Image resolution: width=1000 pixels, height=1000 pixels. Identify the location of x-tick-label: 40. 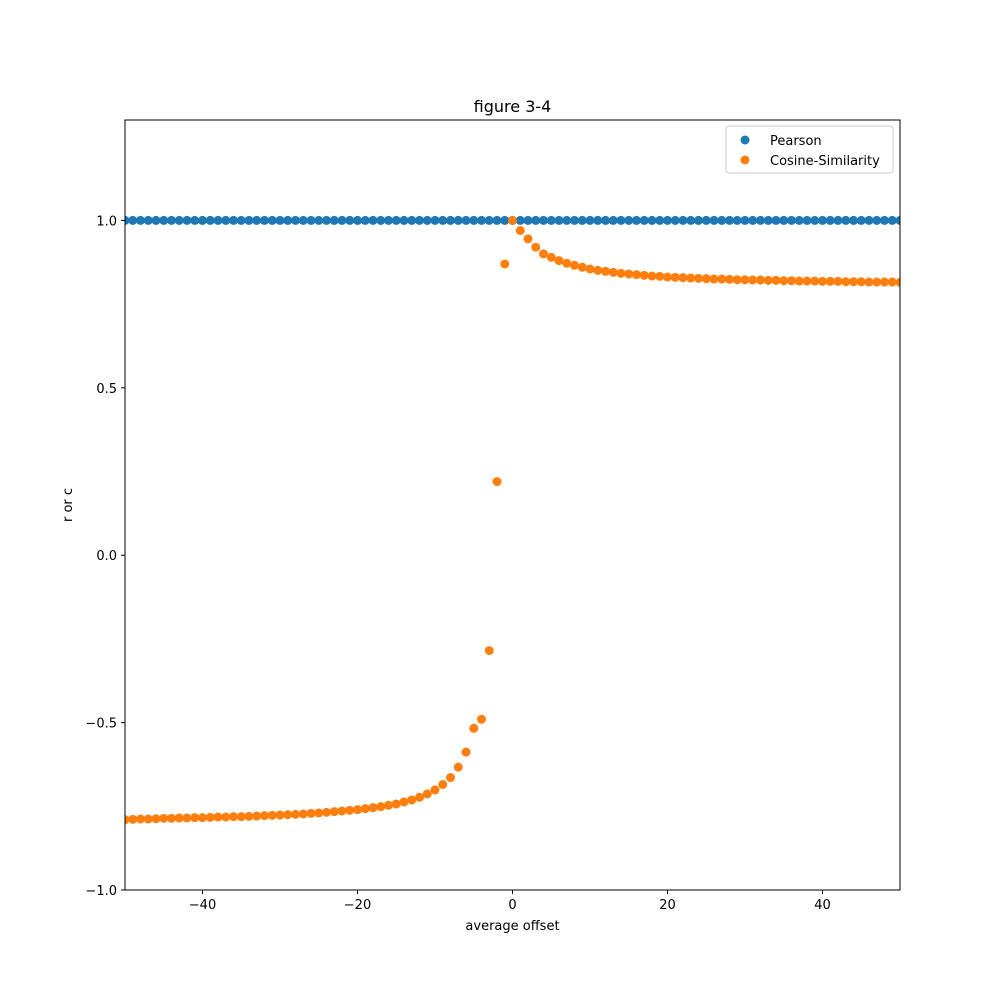
(822, 905).